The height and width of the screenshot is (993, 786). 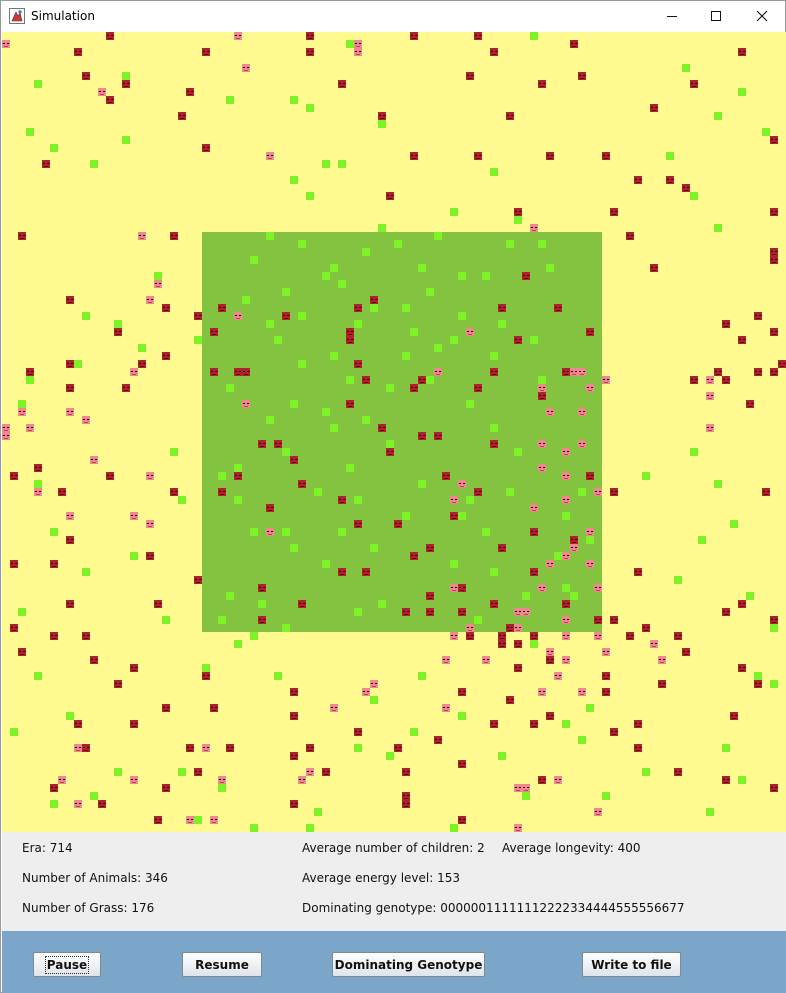 What do you see at coordinates (672, 16) in the screenshot?
I see `minimize-button` at bounding box center [672, 16].